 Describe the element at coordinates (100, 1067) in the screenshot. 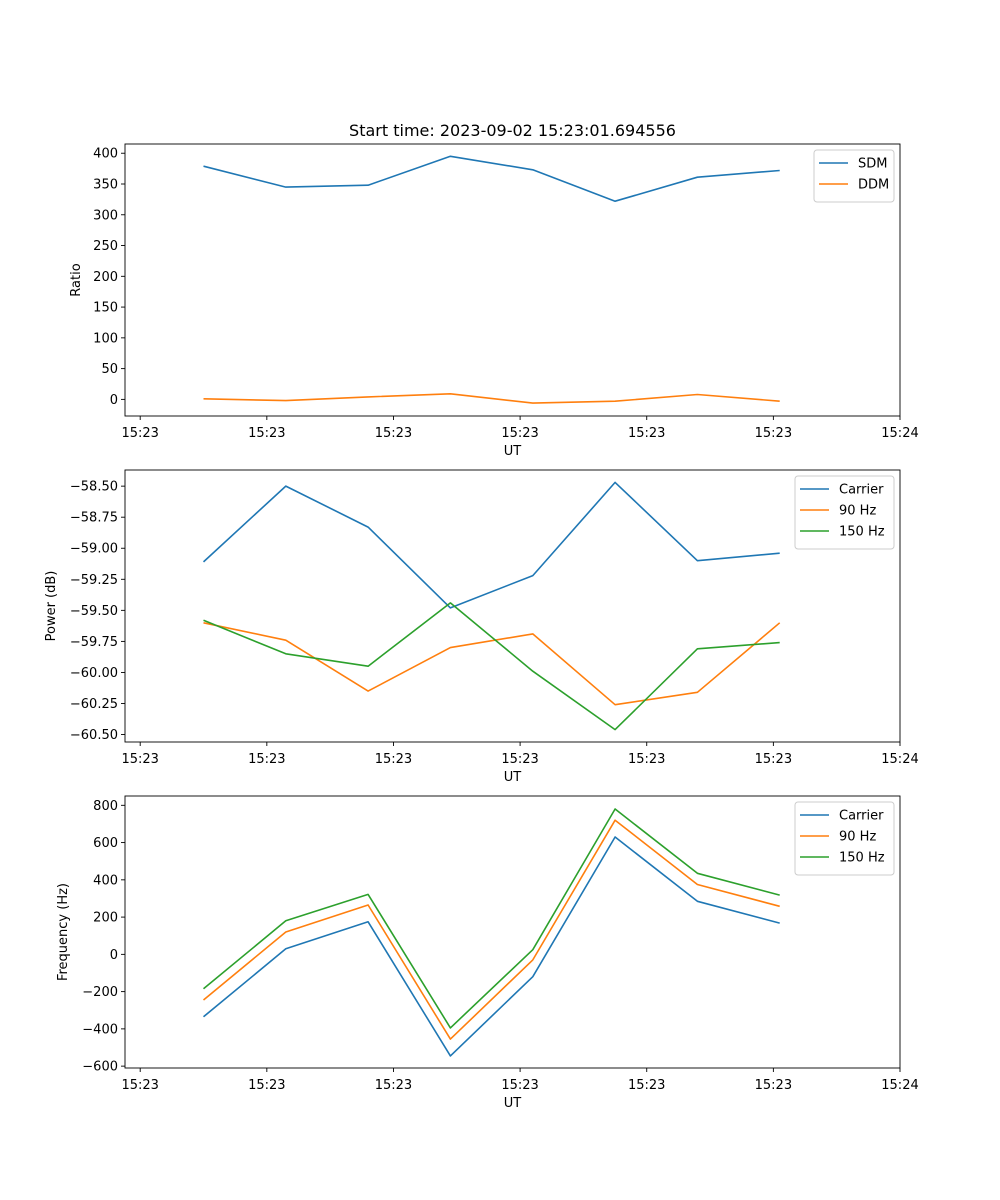

I see `y-tick-label: −600` at that location.